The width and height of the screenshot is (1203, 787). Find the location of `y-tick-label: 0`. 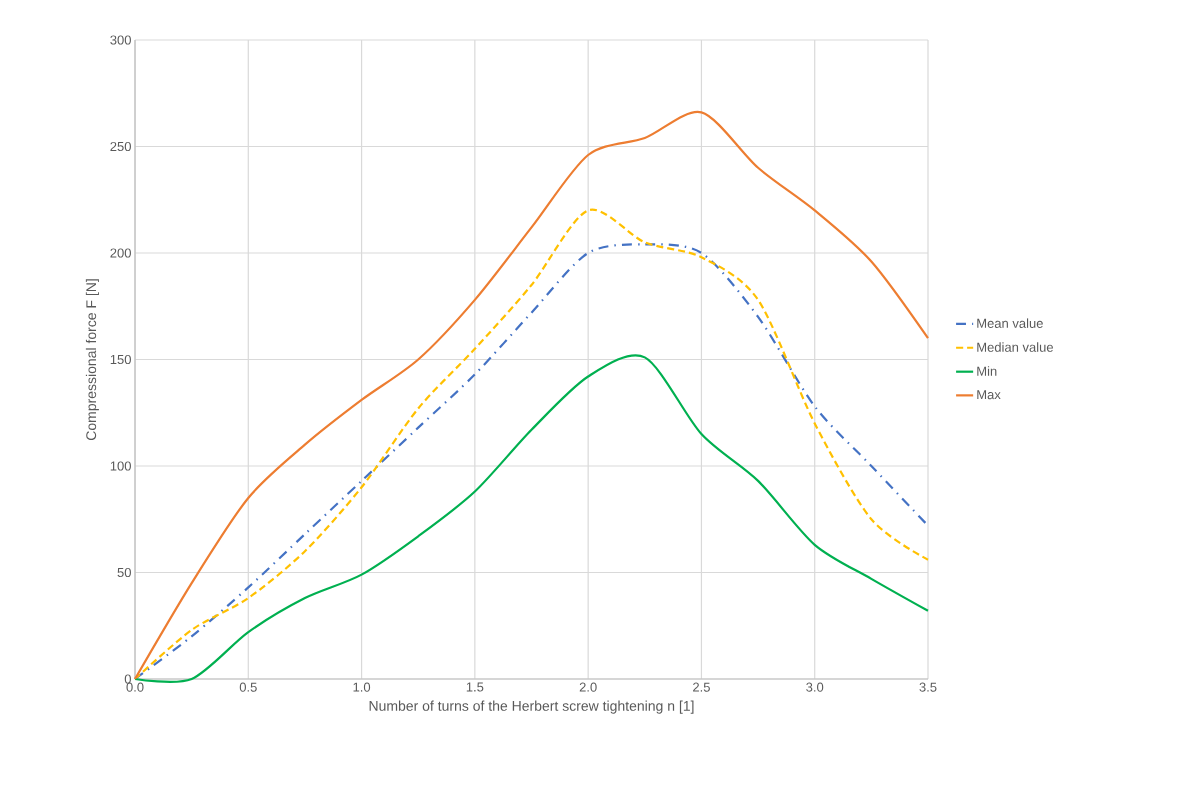

y-tick-label: 0 is located at coordinates (127, 679).